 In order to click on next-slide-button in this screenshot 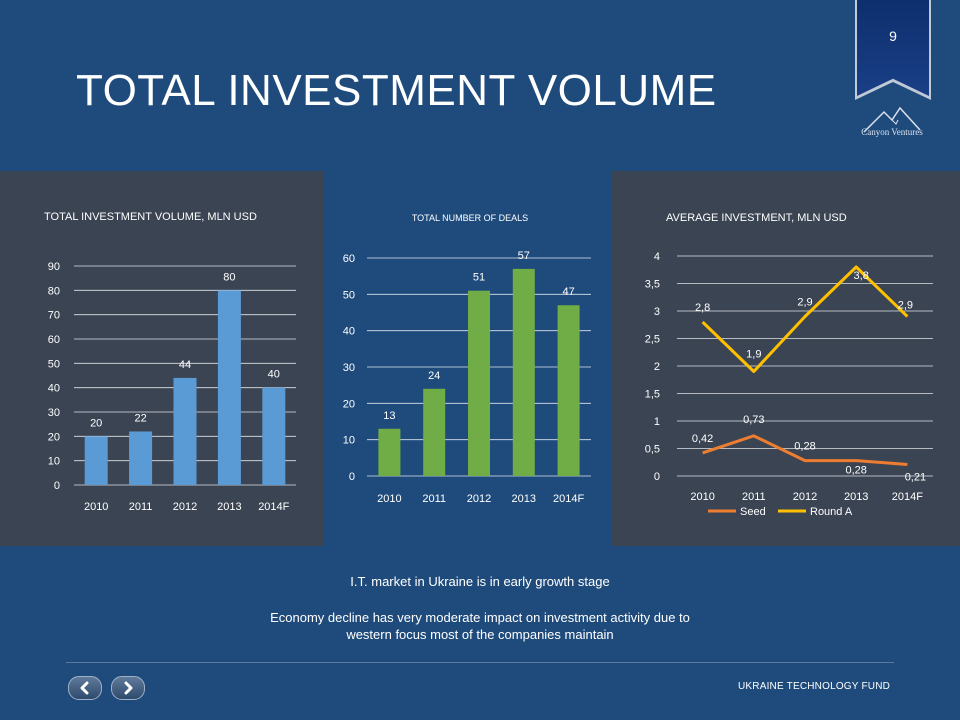, I will do `click(128, 688)`.